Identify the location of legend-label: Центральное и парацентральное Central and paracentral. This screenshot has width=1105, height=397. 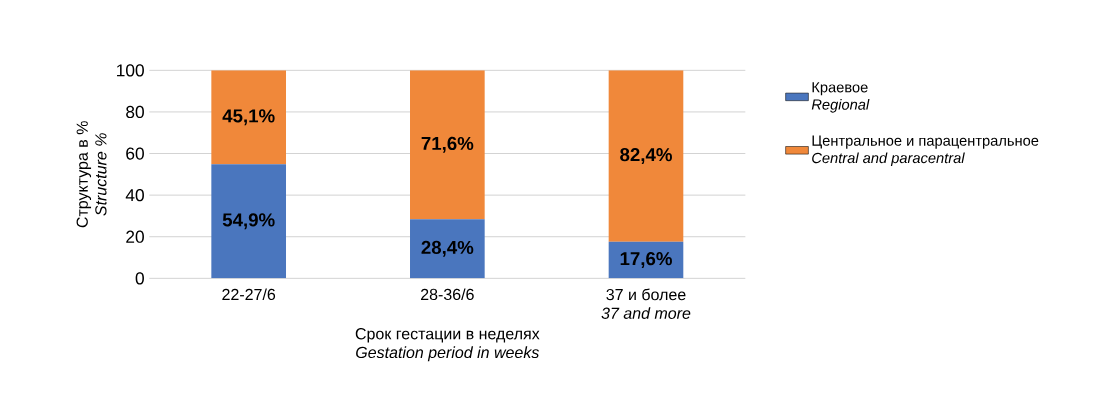
(925, 151).